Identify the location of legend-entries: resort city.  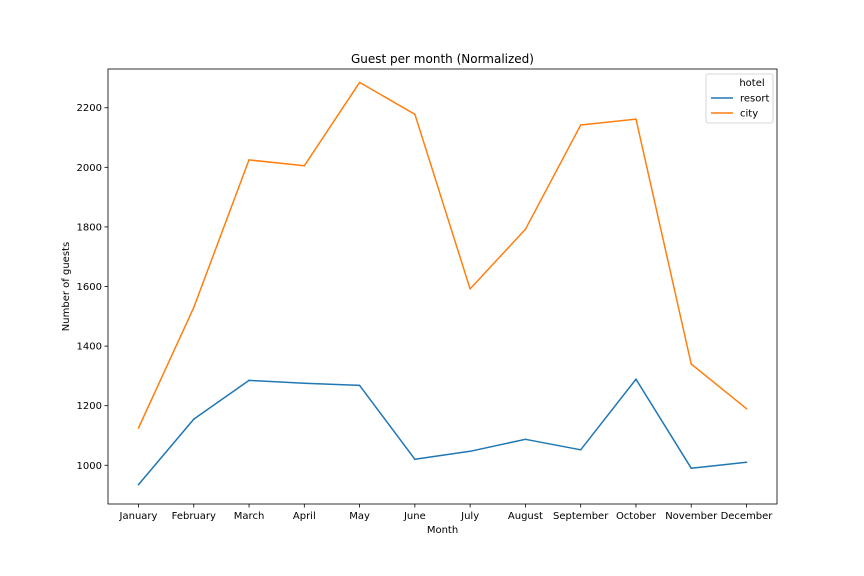
(740, 107).